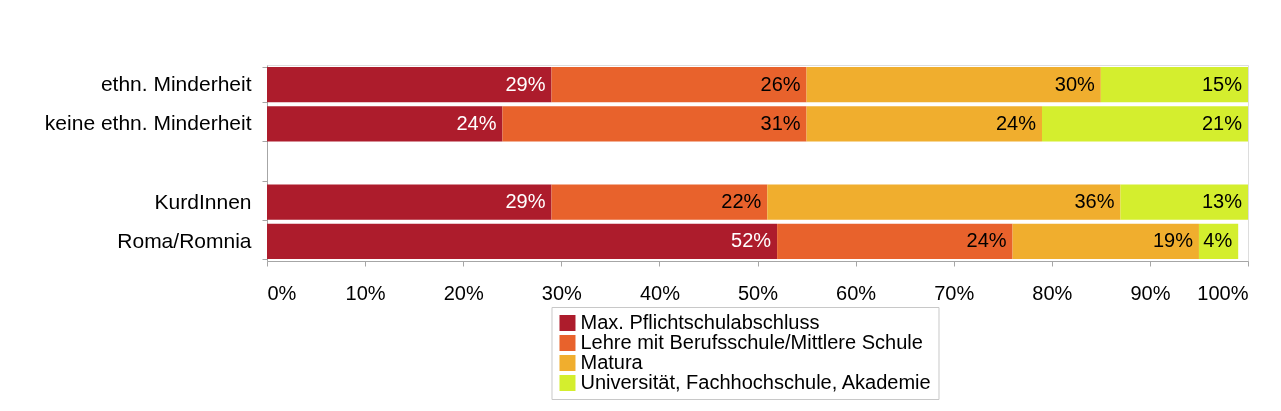 This screenshot has height=411, width=1281. What do you see at coordinates (1052, 292) in the screenshot?
I see `x-tick-label: 80%` at bounding box center [1052, 292].